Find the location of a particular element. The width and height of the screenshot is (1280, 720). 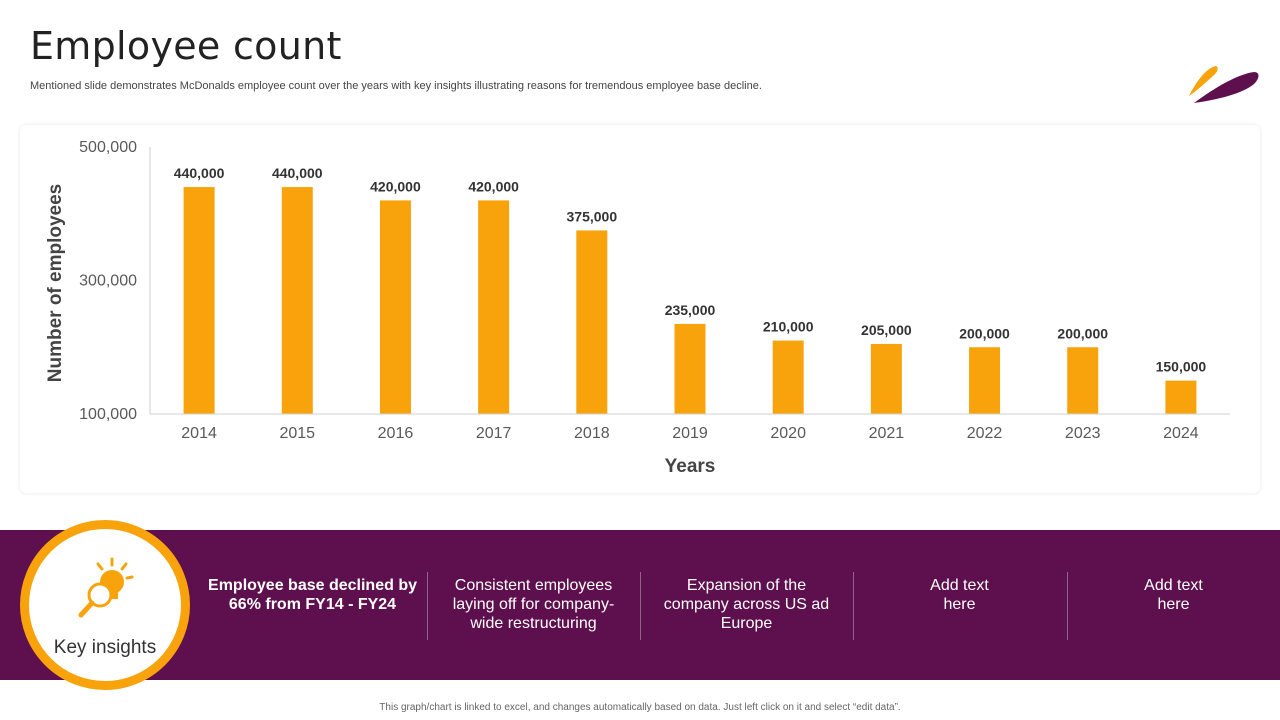

insight-item-4: Add text here is located at coordinates (959, 605).